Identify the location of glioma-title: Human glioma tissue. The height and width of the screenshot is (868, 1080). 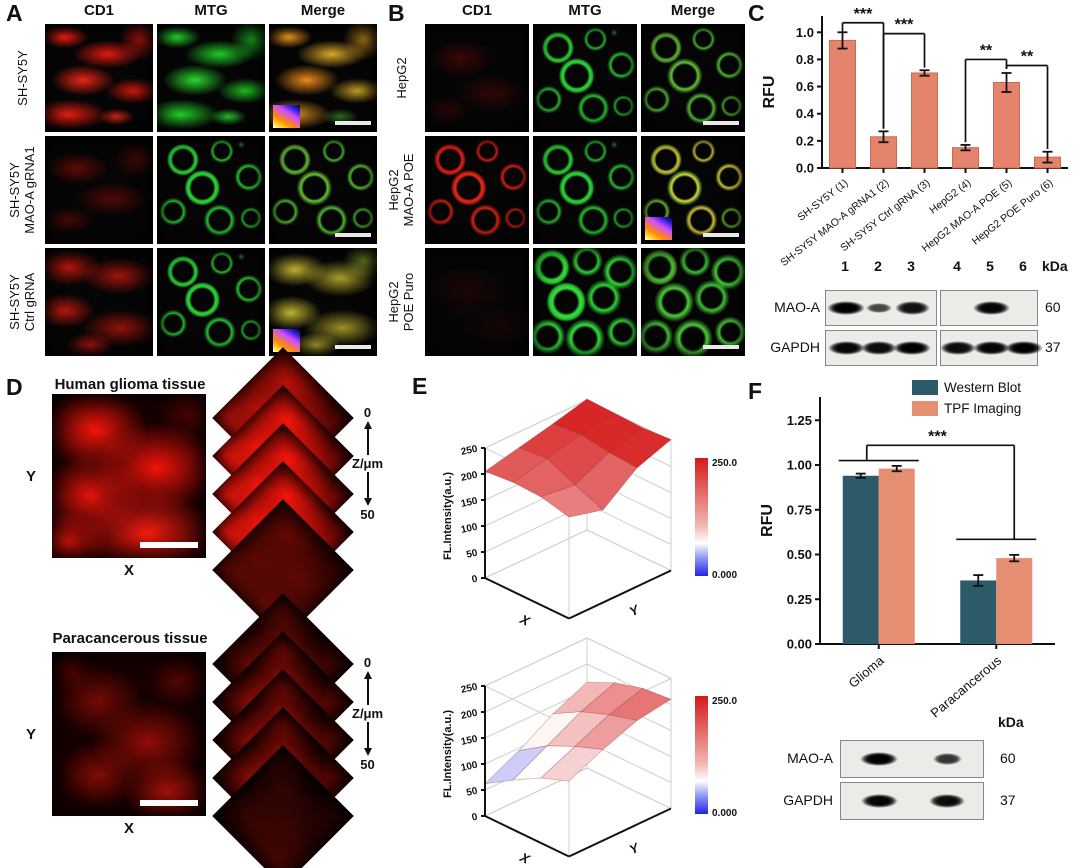
(130, 384).